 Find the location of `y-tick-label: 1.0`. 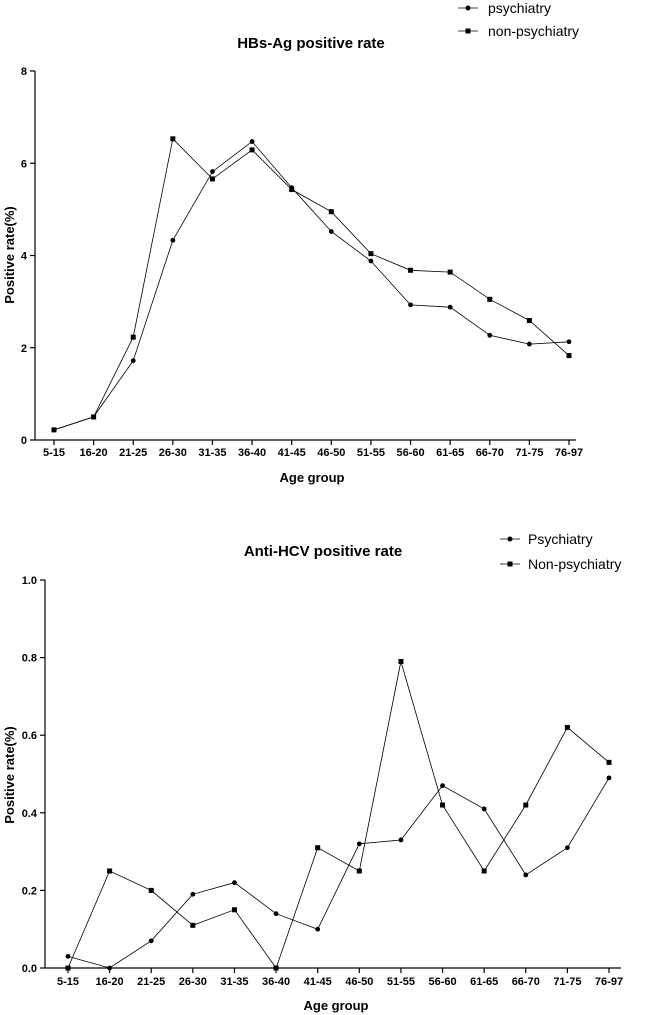

y-tick-label: 1.0 is located at coordinates (29, 581).